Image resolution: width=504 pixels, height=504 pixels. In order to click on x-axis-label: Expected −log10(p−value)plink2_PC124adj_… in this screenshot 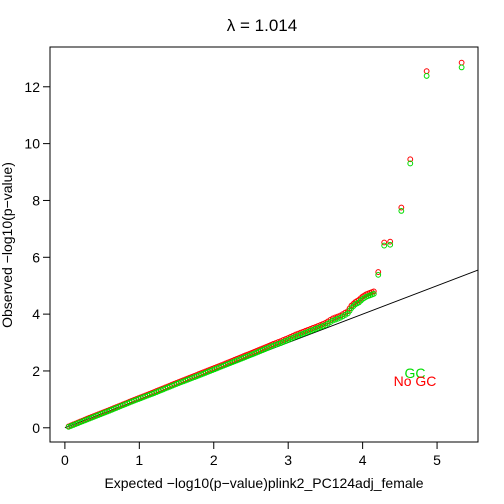, I will do `click(263, 483)`.